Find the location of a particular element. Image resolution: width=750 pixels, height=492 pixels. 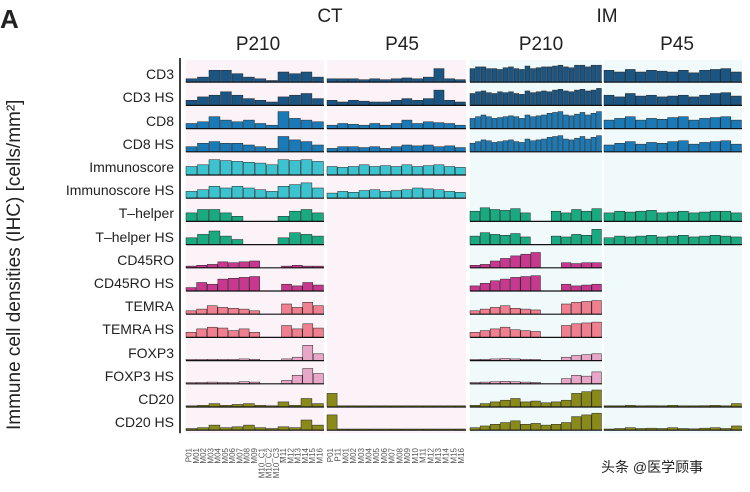

panel-letter: A is located at coordinates (9, 19).